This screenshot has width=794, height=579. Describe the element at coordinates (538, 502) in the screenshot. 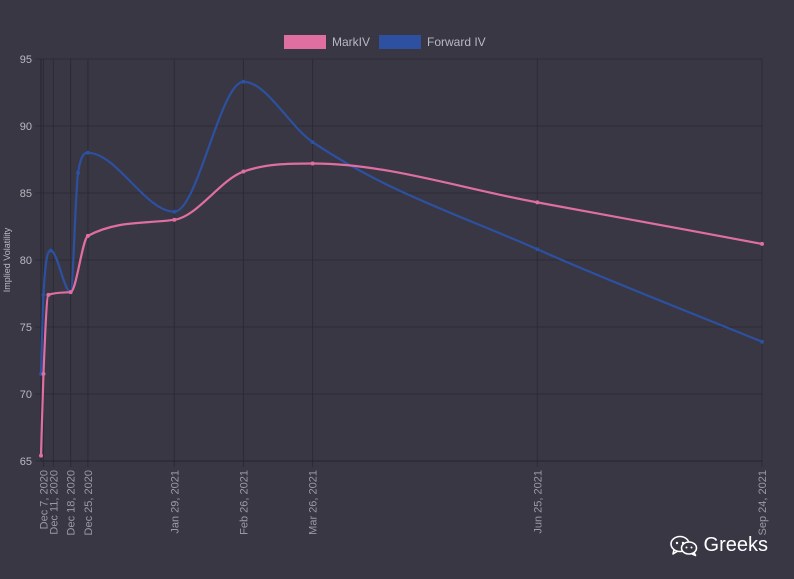

I see `x-tick-label: Jun 25, 2021` at that location.